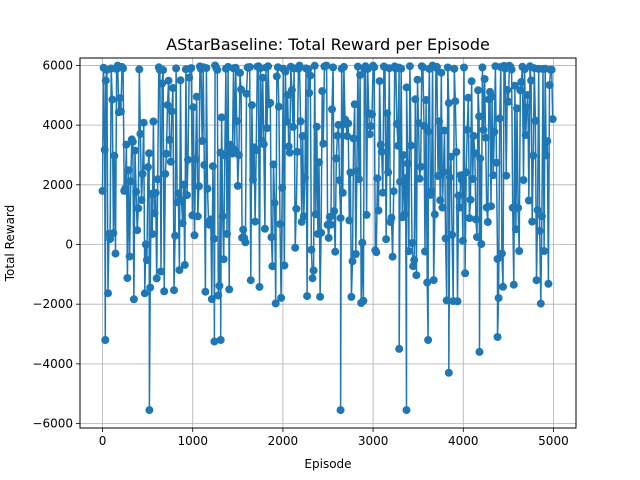 This screenshot has width=640, height=480. What do you see at coordinates (52, 364) in the screenshot?
I see `y-tick-label: −4000` at bounding box center [52, 364].